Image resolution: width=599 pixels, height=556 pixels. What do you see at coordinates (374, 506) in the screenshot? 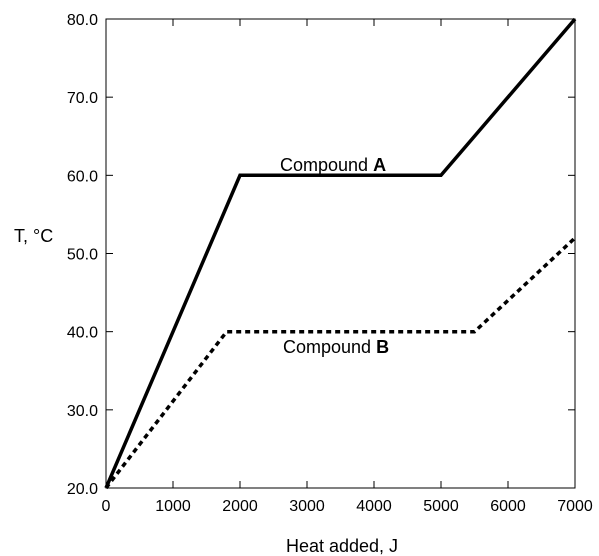
I see `x-tick-label: 4000` at bounding box center [374, 506].